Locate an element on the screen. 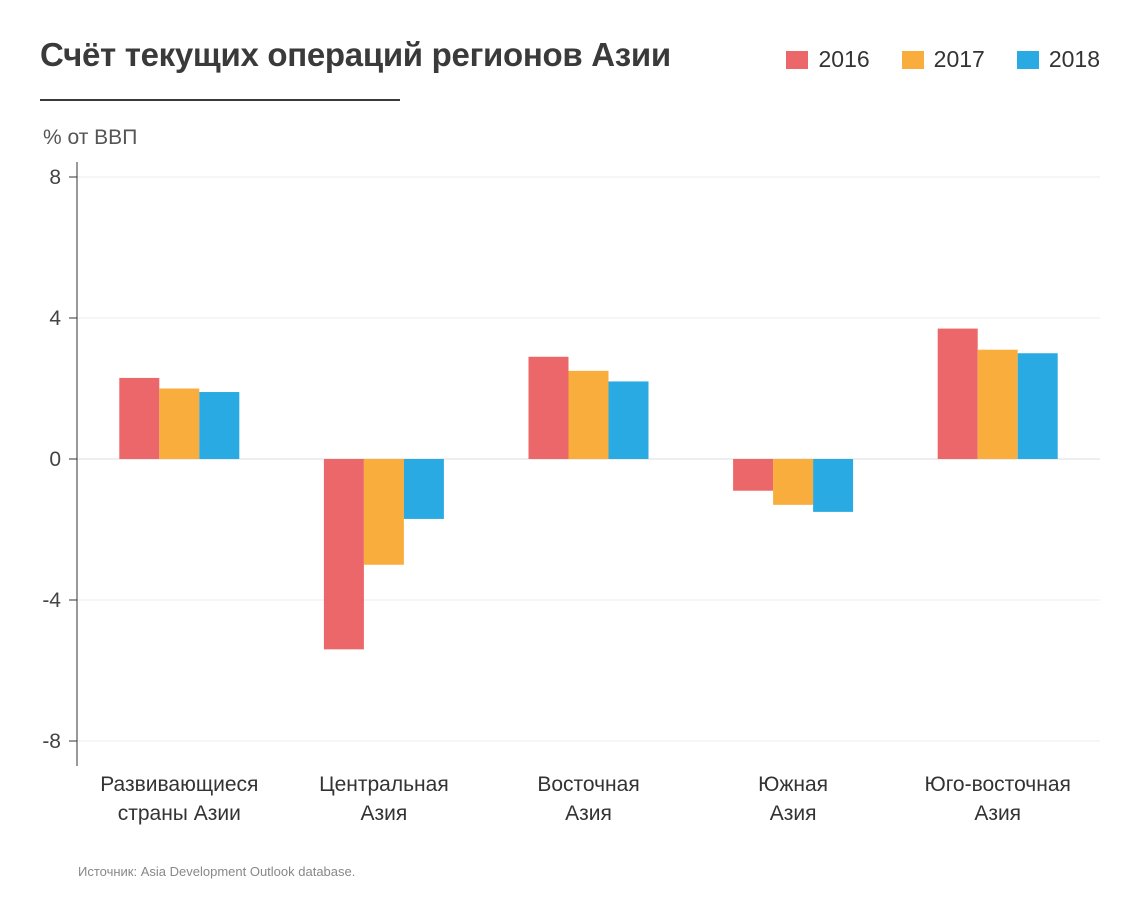 This screenshot has height=900, width=1140. y-tick-label: 0 is located at coordinates (55, 459).